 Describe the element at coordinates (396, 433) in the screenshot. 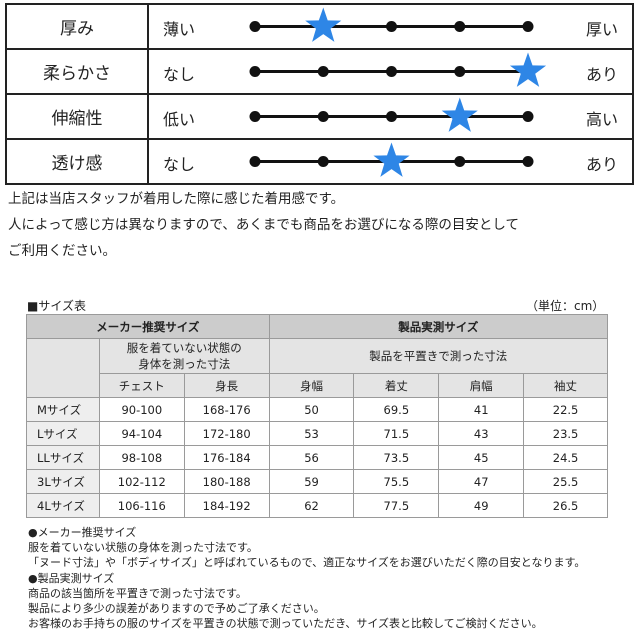

I see `table-cell: 71.5` at that location.